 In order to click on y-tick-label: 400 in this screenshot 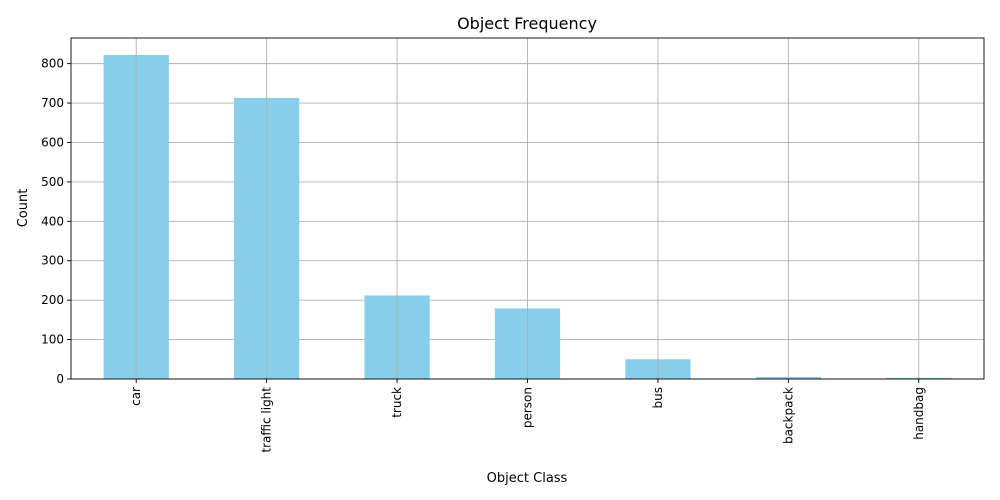, I will do `click(52, 221)`.